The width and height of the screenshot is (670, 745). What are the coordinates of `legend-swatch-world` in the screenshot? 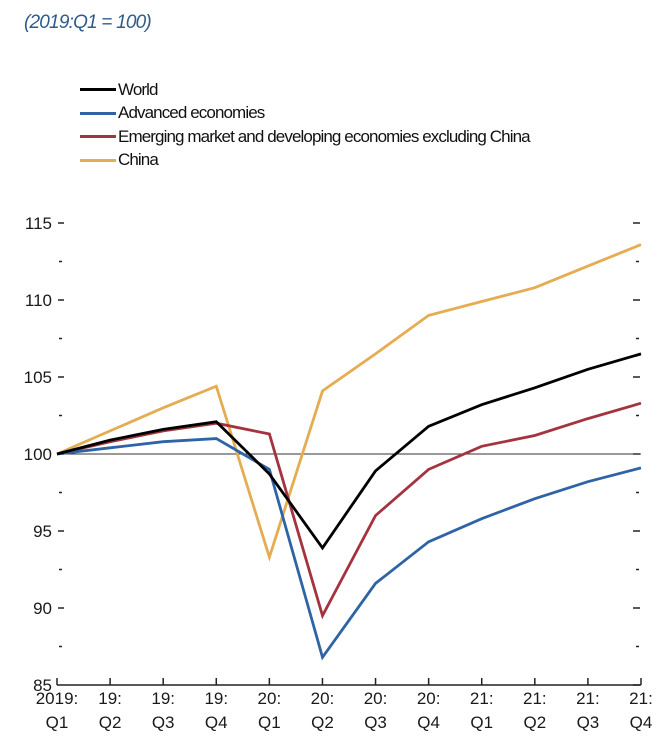 It's located at (98, 90).